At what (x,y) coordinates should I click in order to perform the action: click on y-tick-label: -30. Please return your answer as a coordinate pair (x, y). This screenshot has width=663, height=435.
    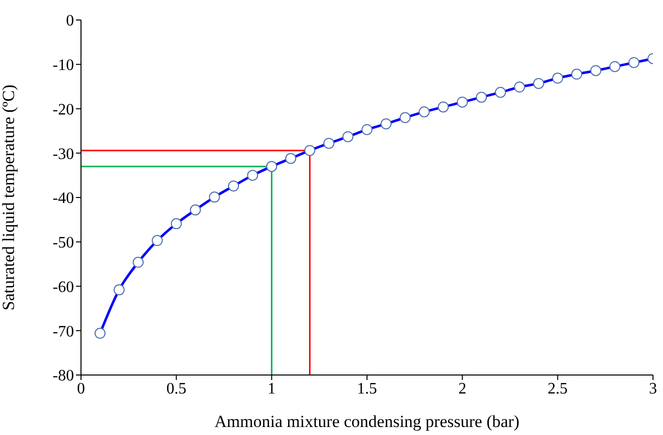
    Looking at the image, I should click on (63, 154).